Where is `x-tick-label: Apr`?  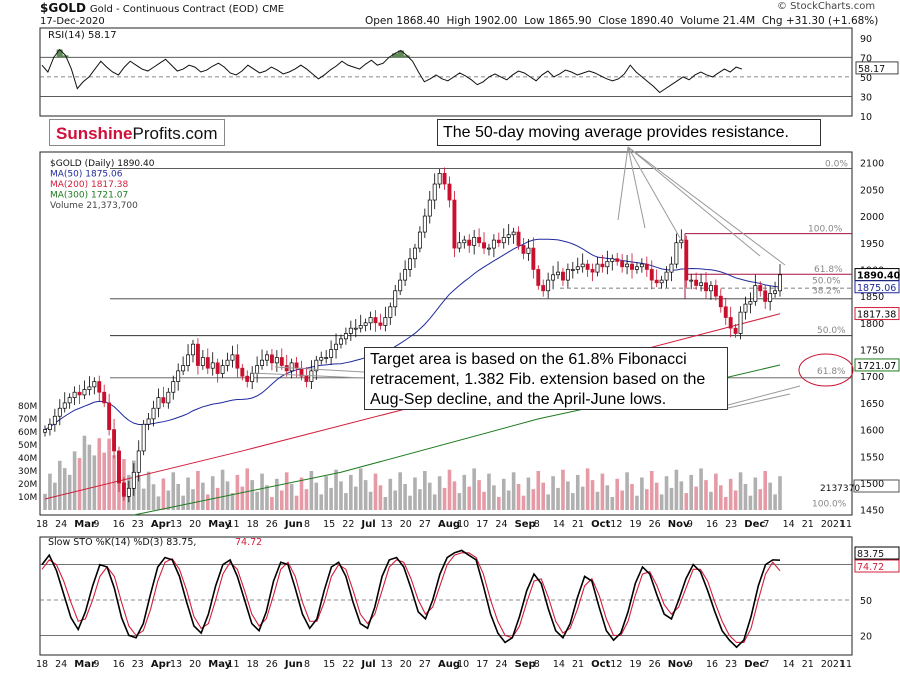 x-tick-label: Apr is located at coordinates (161, 524).